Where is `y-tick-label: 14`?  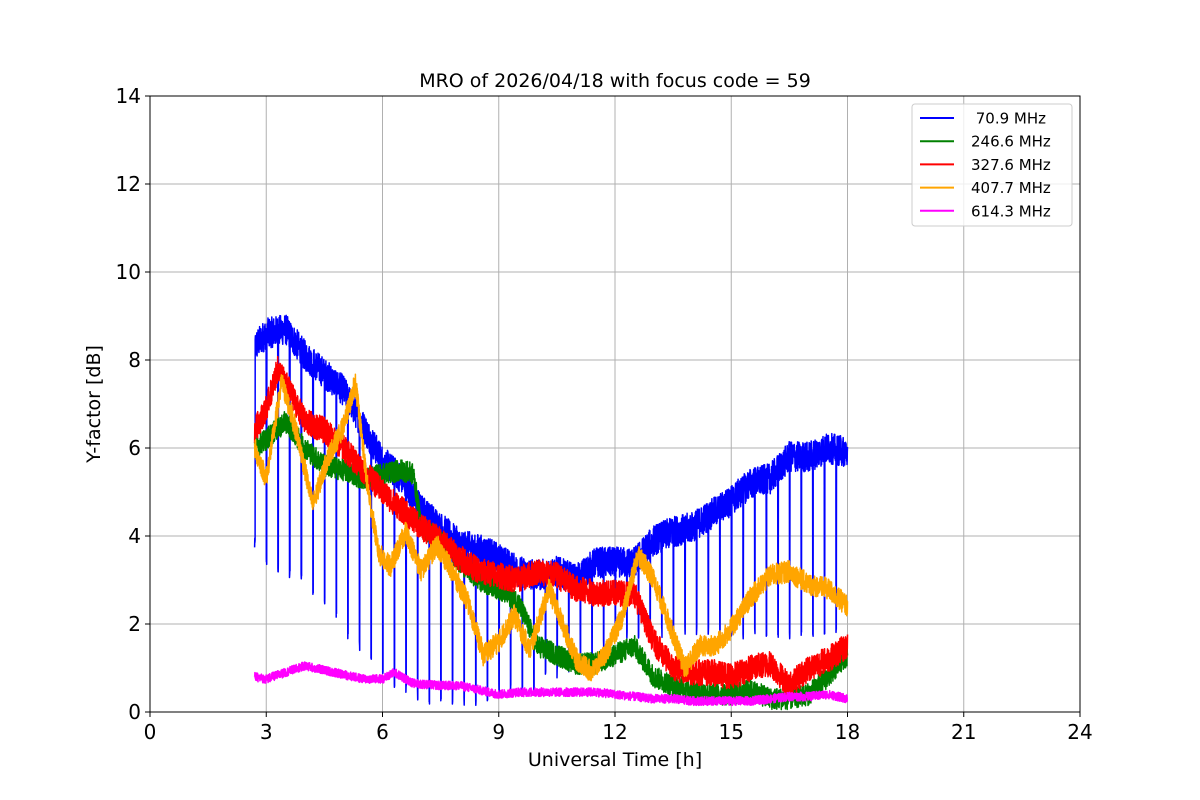 y-tick-label: 14 is located at coordinates (128, 96).